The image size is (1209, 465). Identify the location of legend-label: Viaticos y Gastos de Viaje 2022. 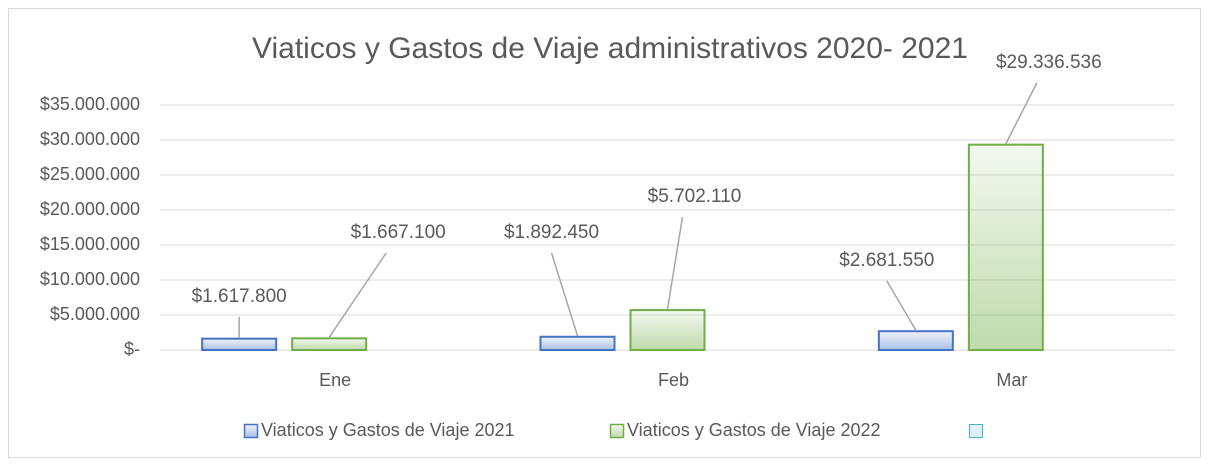
(754, 430).